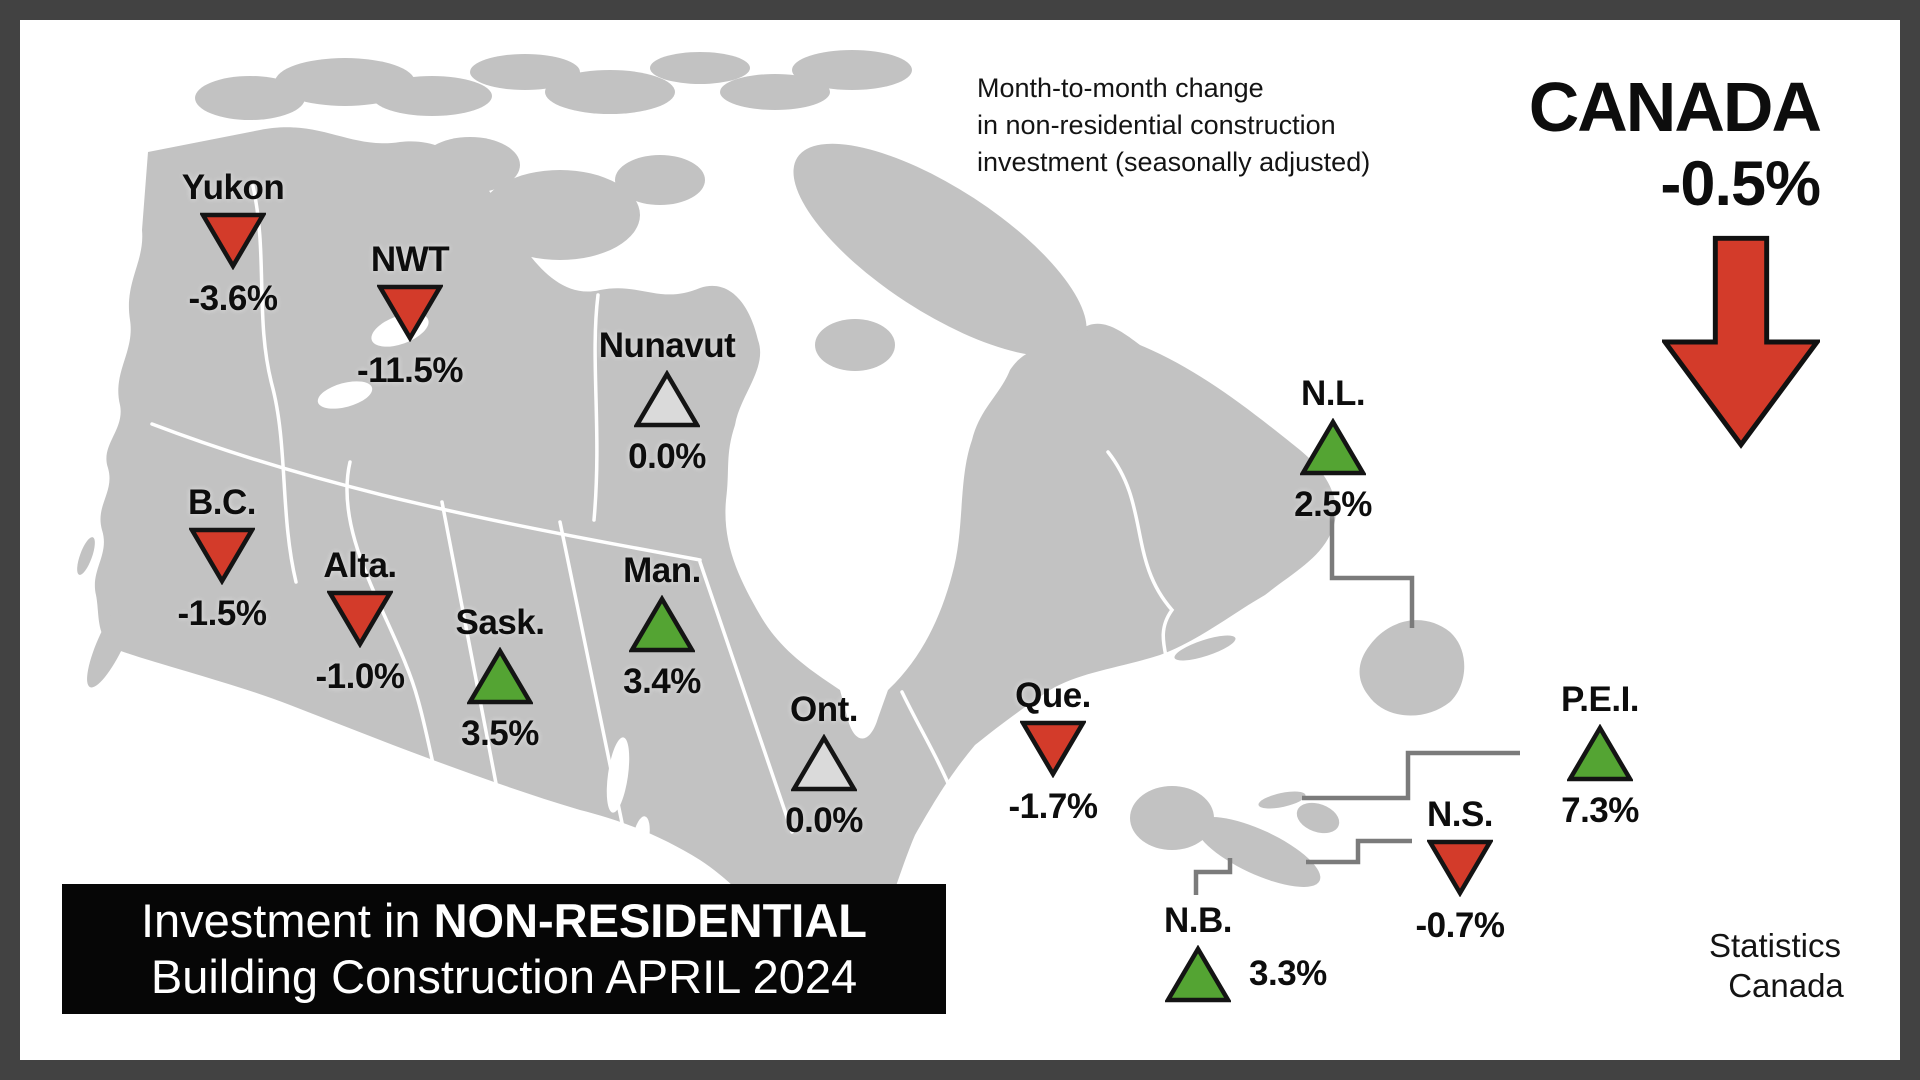 The height and width of the screenshot is (1080, 1920). I want to click on bc-alberta-border, so click(399, 647).